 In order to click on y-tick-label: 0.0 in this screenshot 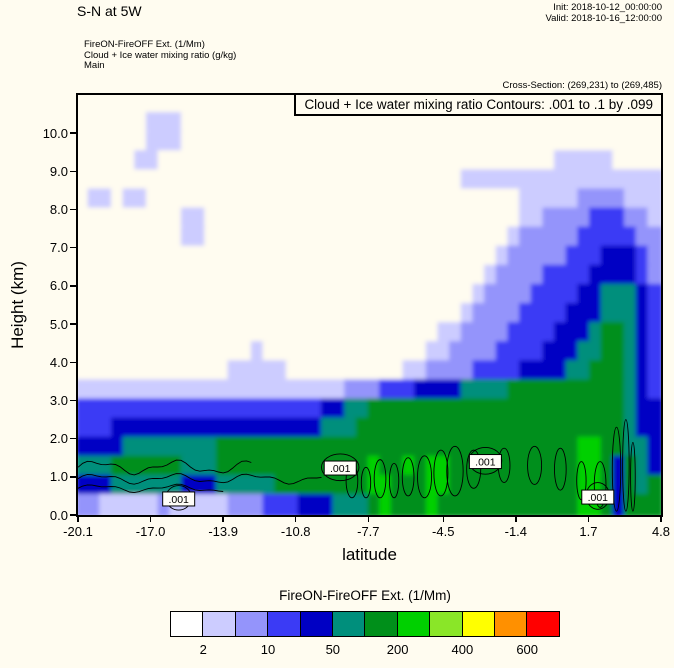, I will do `click(58, 515)`.